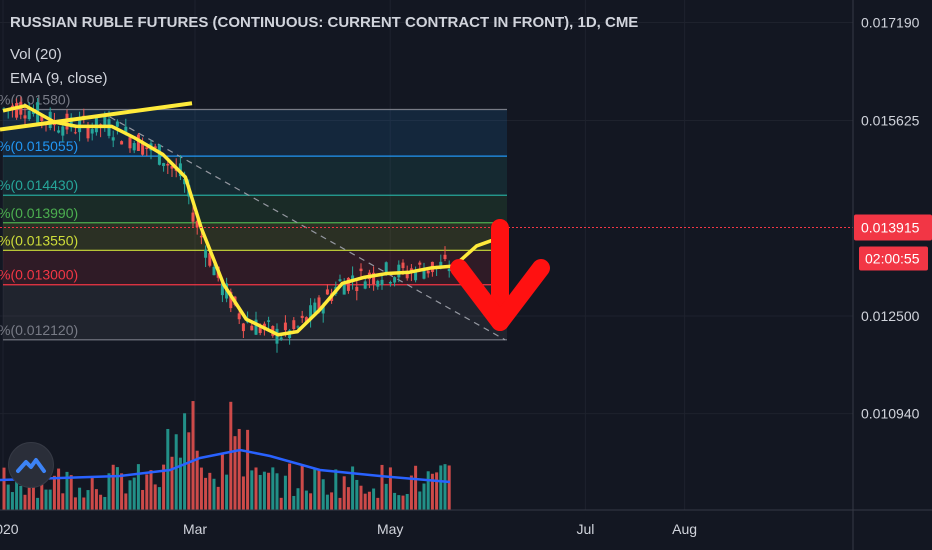 This screenshot has width=932, height=550. What do you see at coordinates (36, 54) in the screenshot?
I see `volume-legend: Vol (20)` at bounding box center [36, 54].